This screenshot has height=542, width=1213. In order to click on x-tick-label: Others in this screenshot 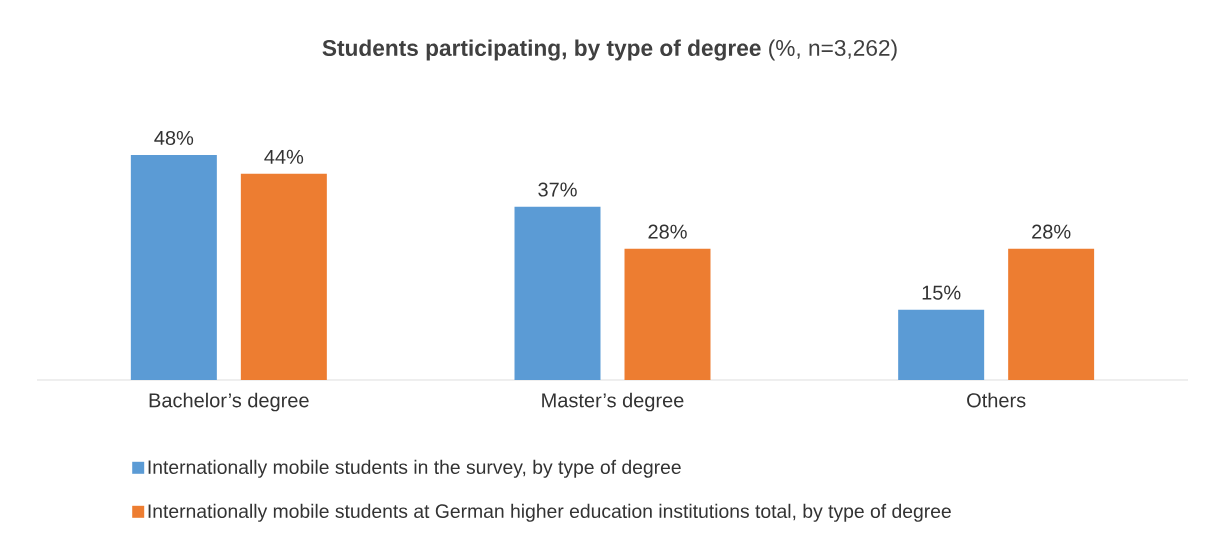, I will do `click(996, 400)`.